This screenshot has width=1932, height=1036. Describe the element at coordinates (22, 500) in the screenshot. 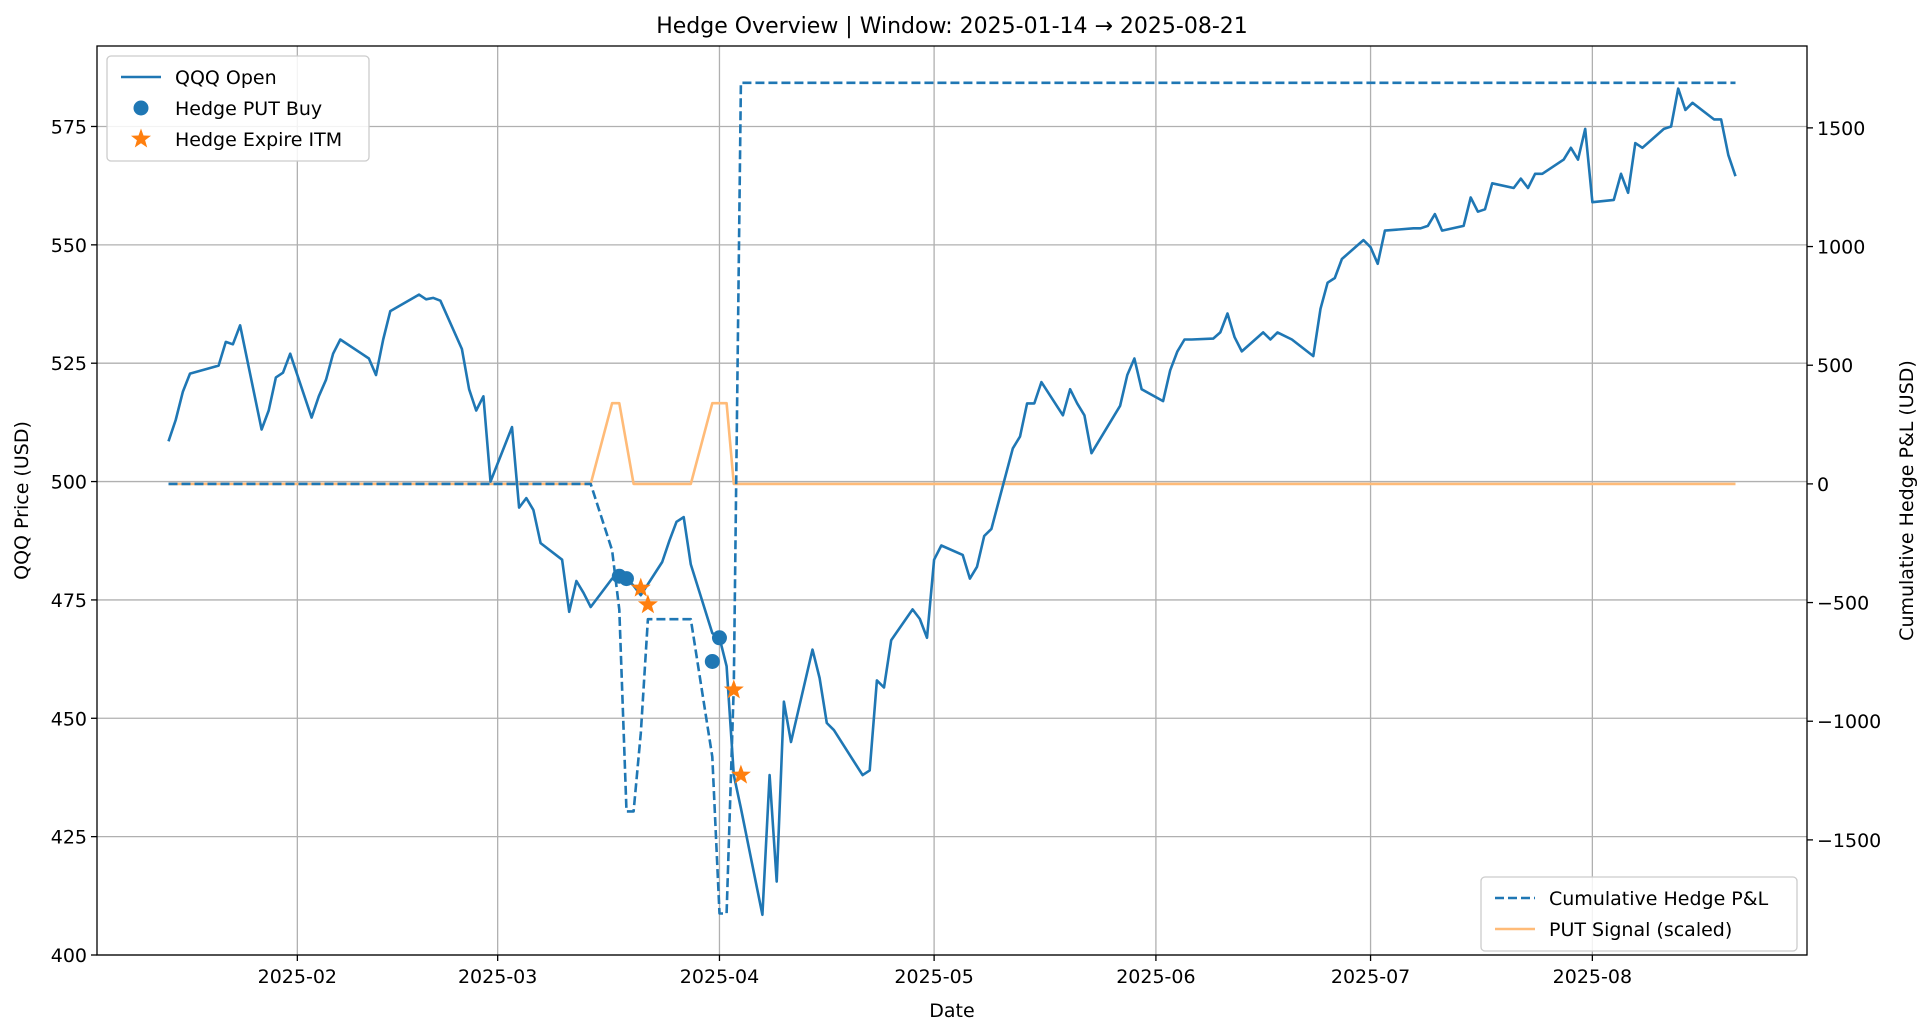

I see `y-left-axis-label: QQQ Price (USD)` at that location.